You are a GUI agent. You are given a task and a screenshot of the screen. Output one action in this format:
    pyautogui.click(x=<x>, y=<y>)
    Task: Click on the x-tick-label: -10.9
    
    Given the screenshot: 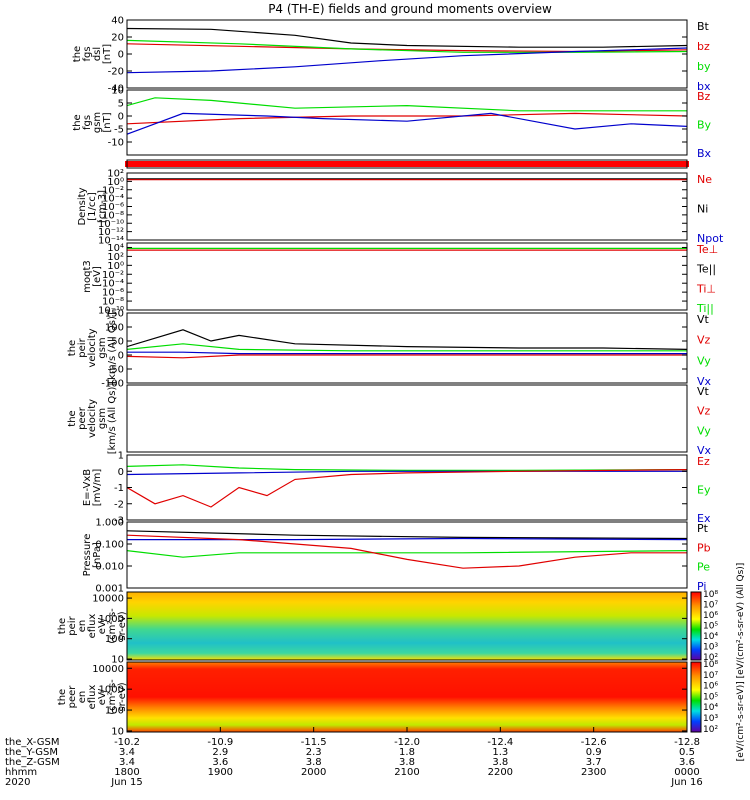 What is the action you would take?
    pyautogui.click(x=220, y=742)
    